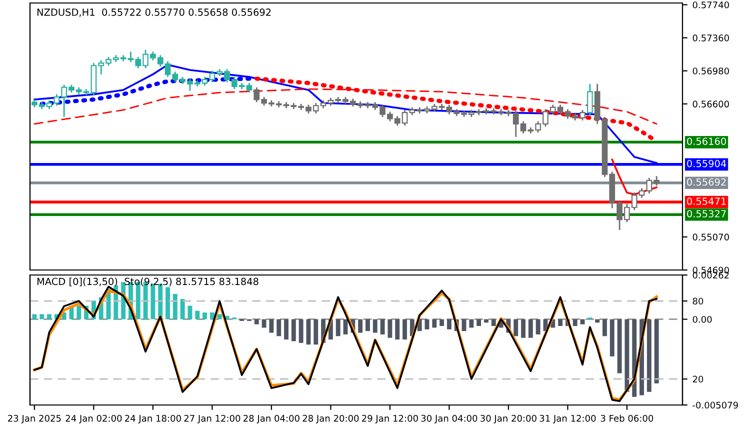 The image size is (750, 430). Describe the element at coordinates (508, 419) in the screenshot. I see `x-tick-label: 30 Jan 20:00` at that location.